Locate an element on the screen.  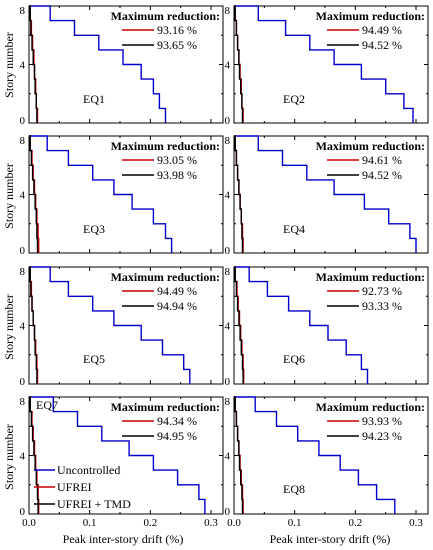
x-axis-title-left: Peak inter-story drift (%) is located at coordinates (123, 539).